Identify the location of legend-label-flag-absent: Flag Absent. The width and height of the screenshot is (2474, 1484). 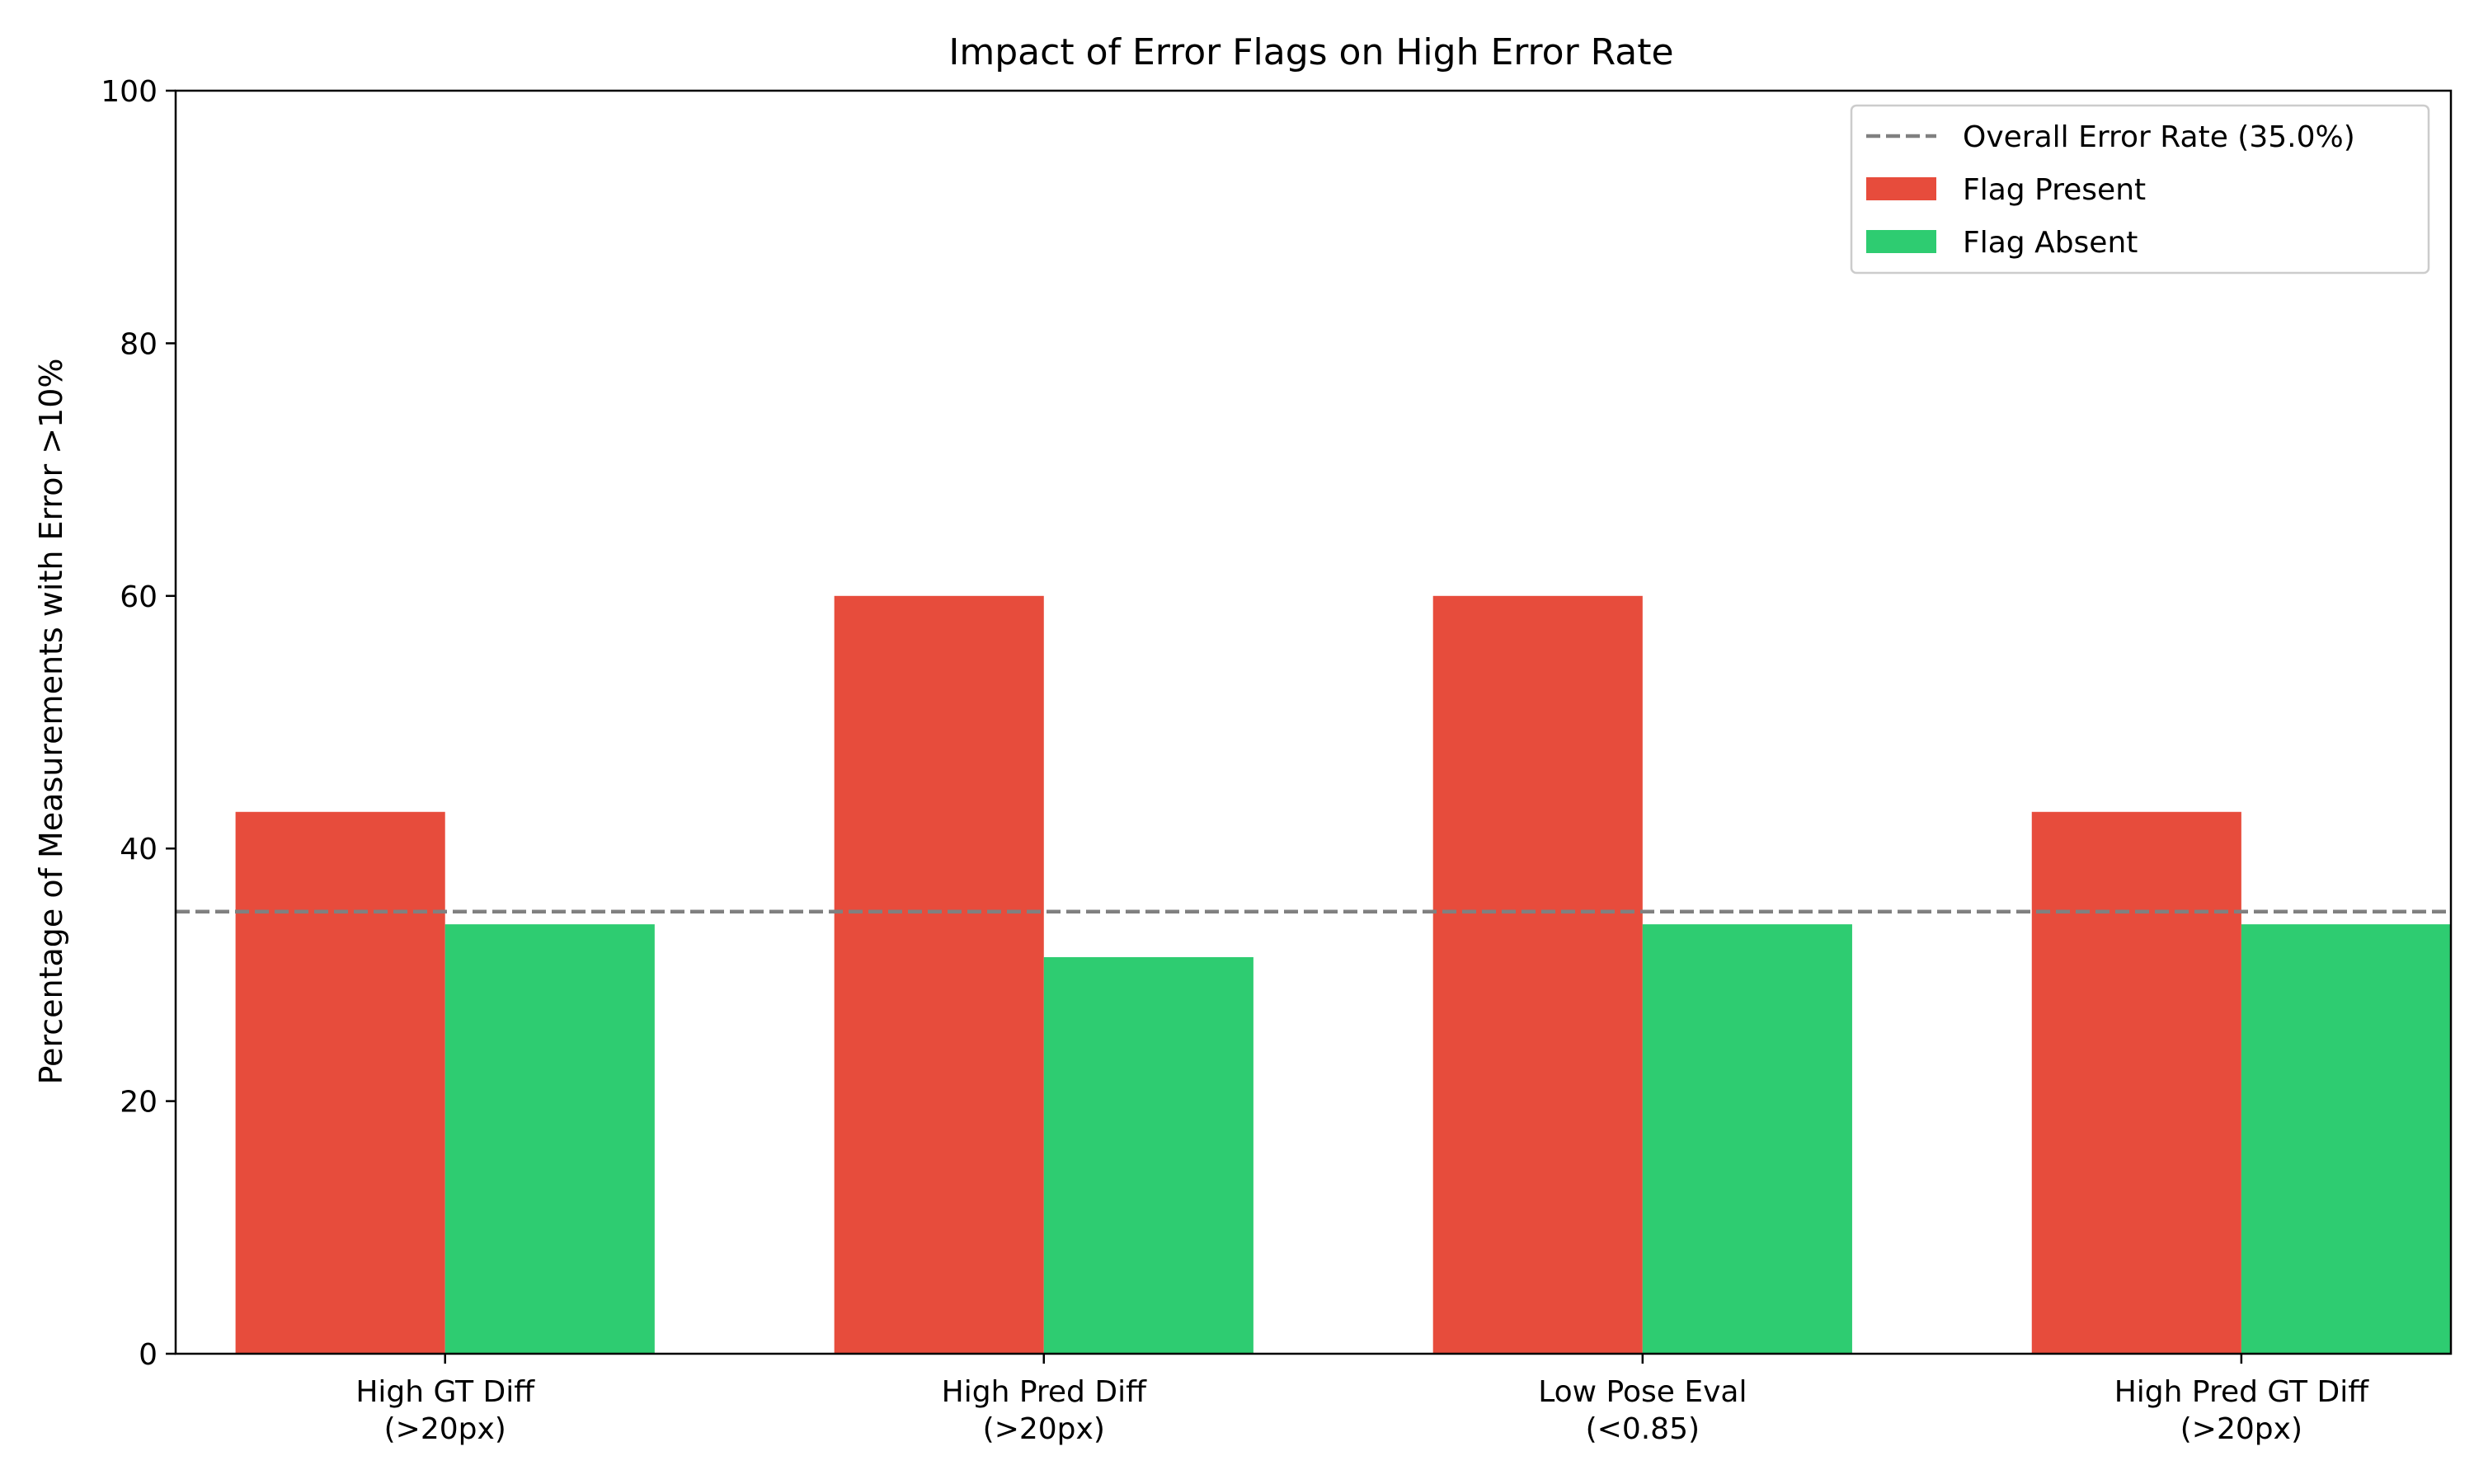
(2050, 243).